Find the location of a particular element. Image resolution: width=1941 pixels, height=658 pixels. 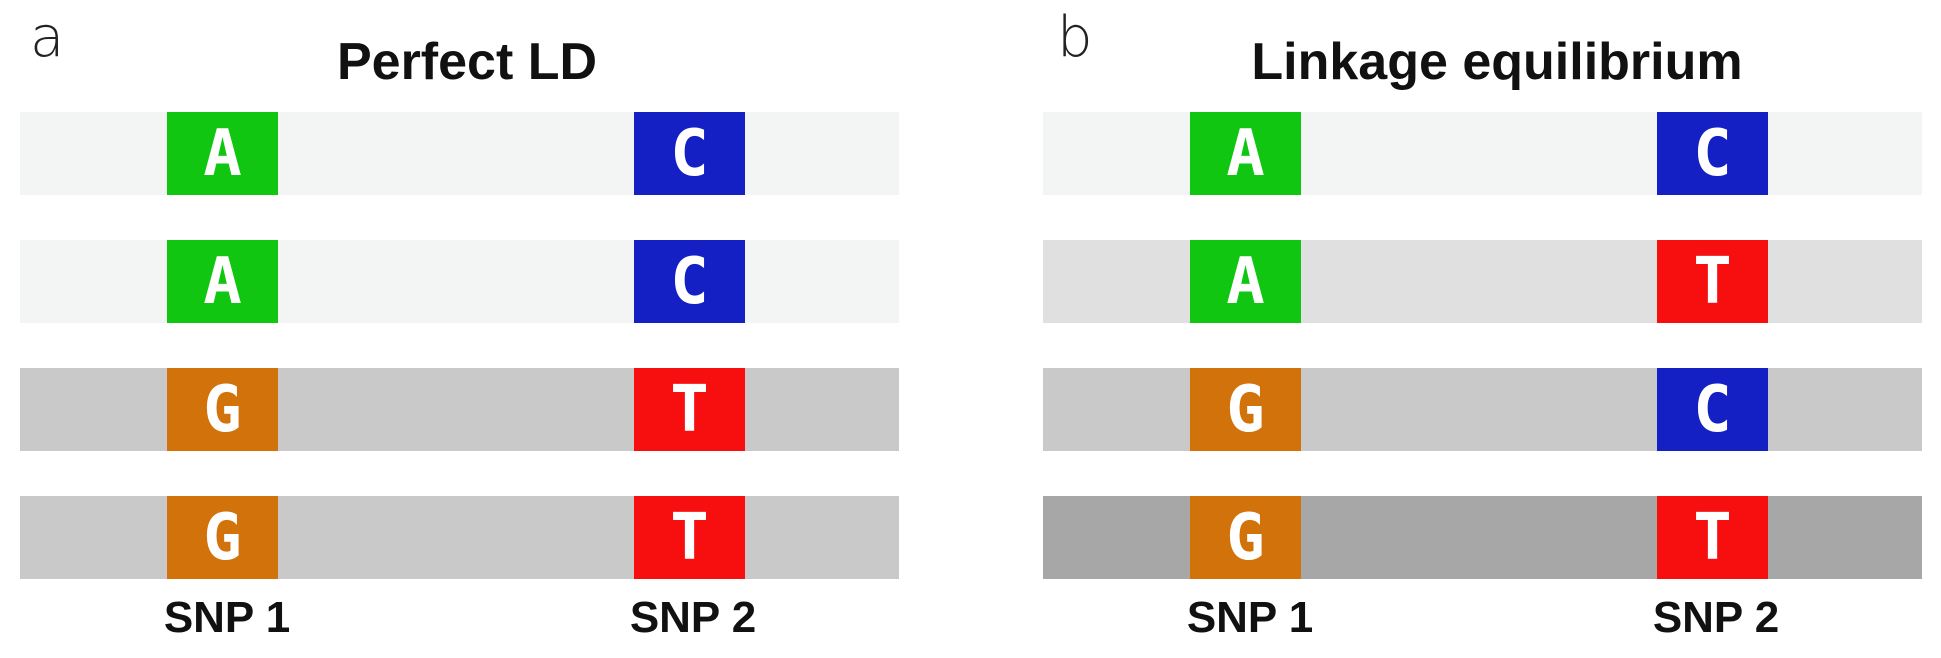

panel-letter: a is located at coordinates (47, 37).